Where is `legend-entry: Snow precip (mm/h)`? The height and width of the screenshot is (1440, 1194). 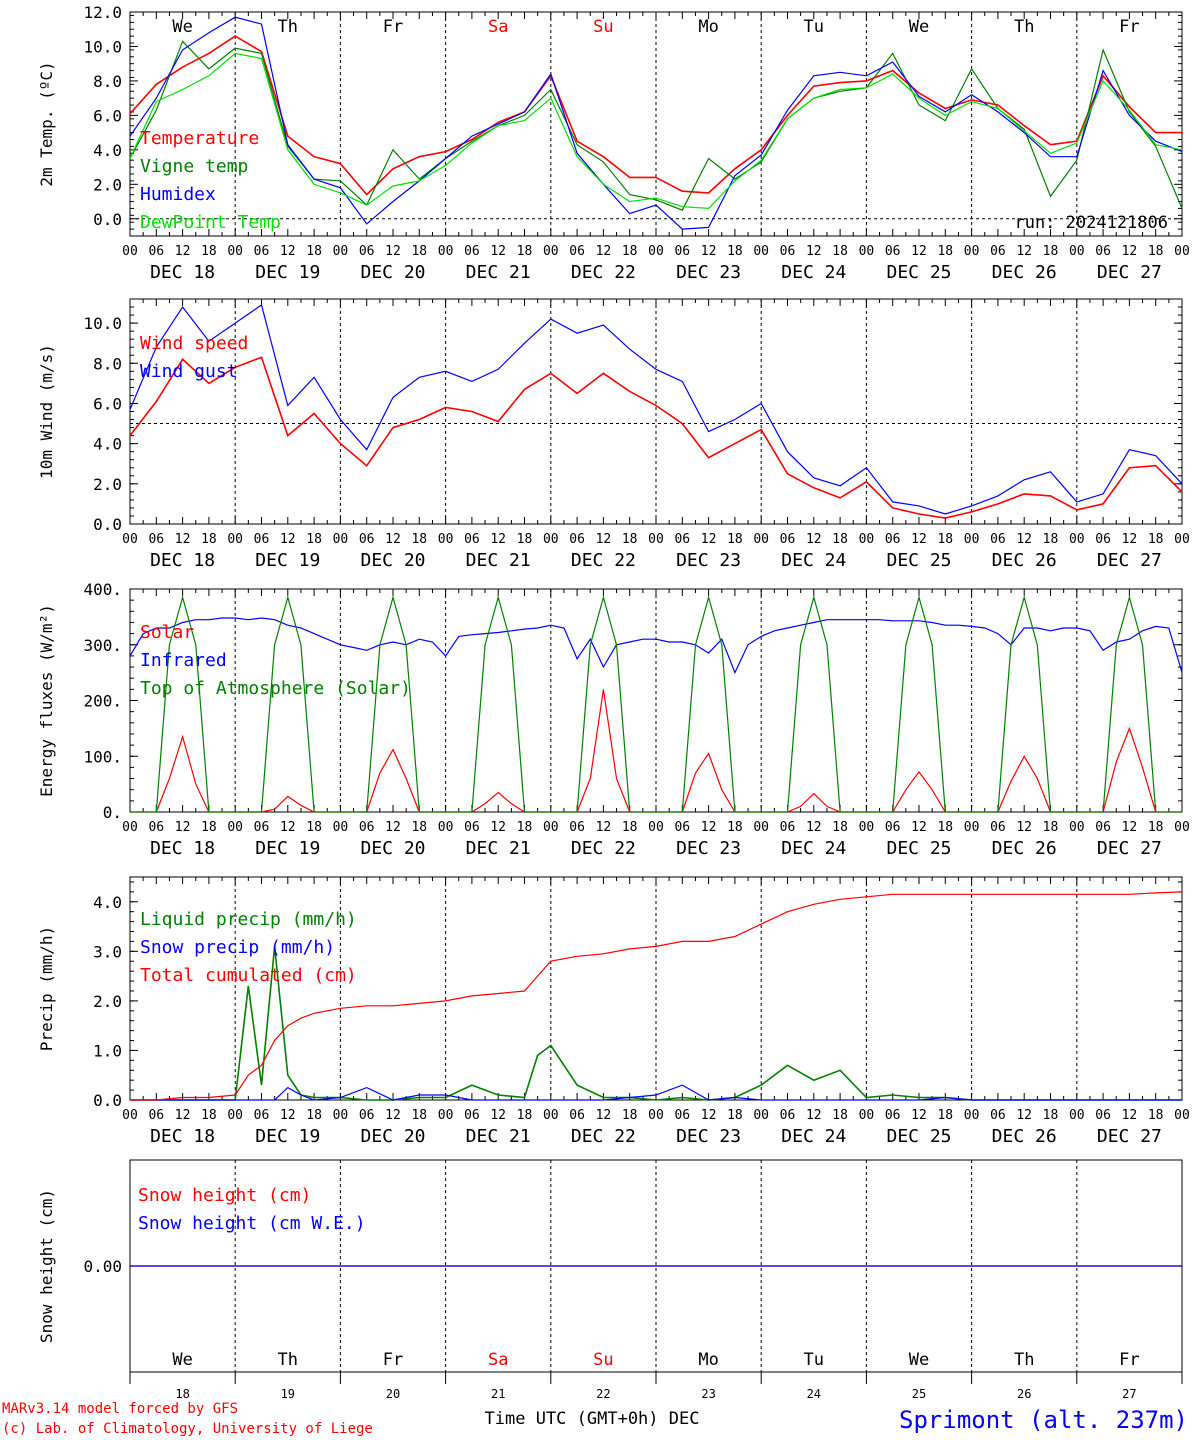
legend-entry: Snow precip (mm/h) is located at coordinates (237, 947).